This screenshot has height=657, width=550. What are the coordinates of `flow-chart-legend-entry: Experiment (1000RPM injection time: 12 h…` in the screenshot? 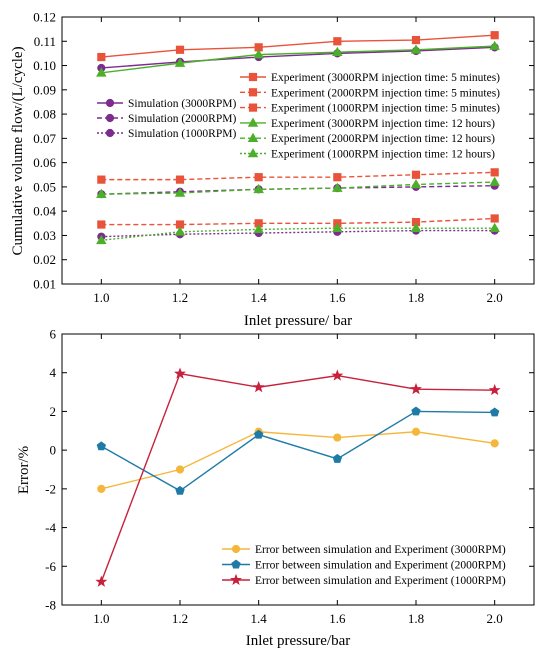 It's located at (367, 154).